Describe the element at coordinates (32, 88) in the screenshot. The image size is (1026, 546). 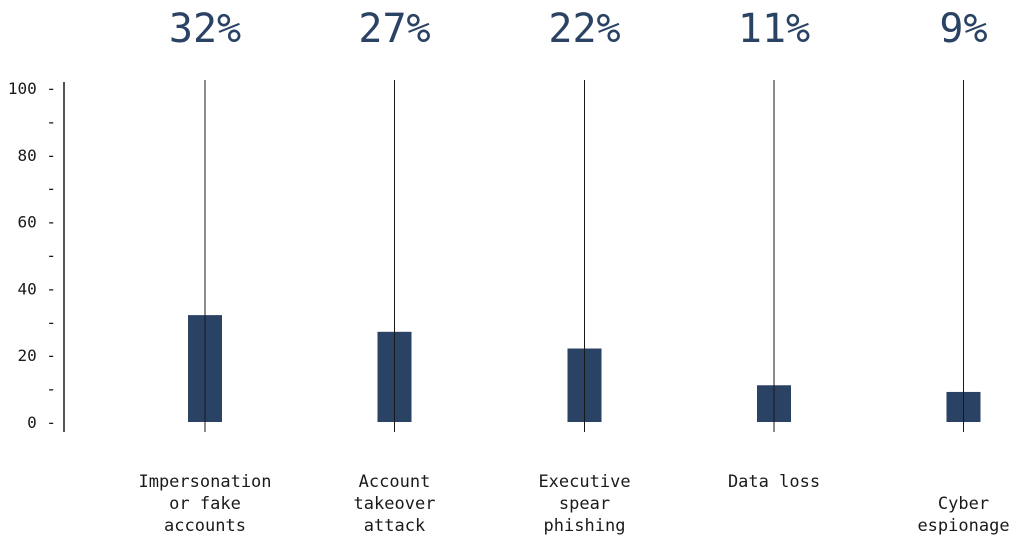
I see `y-tick-label: 100 -` at that location.